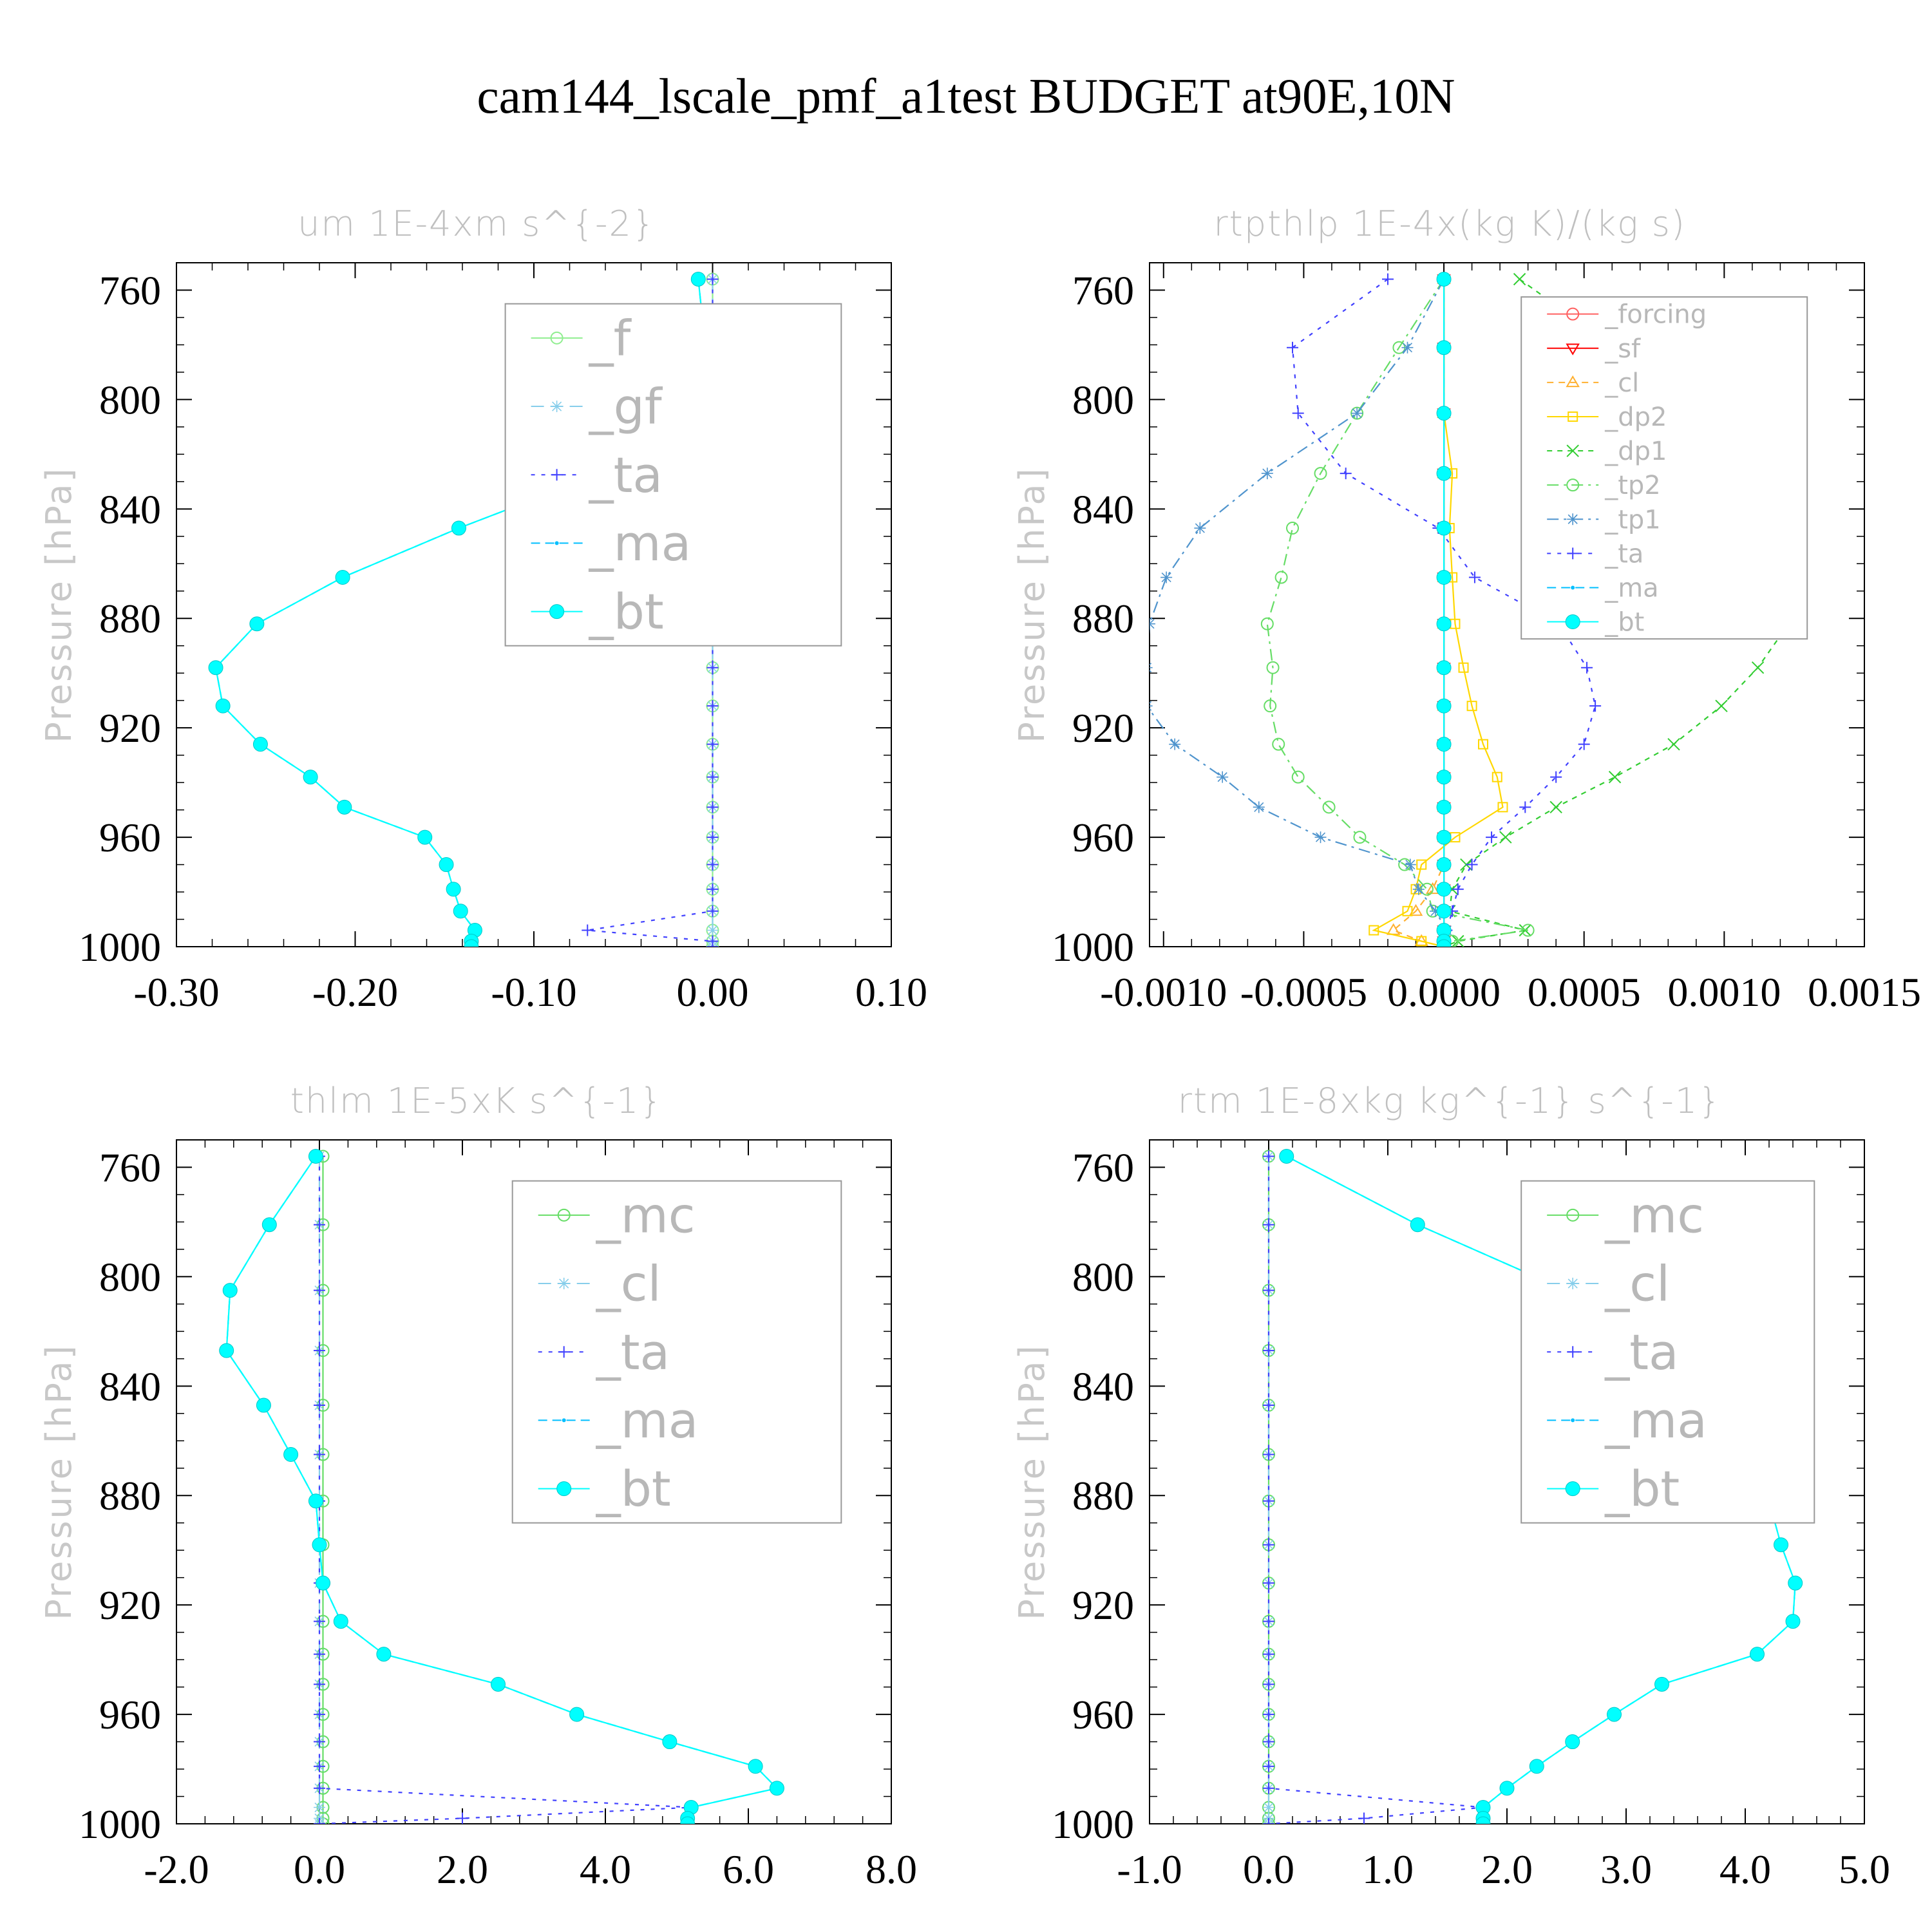 Image resolution: width=1932 pixels, height=1932 pixels. I want to click on x-tick-label: -0.10, so click(533, 992).